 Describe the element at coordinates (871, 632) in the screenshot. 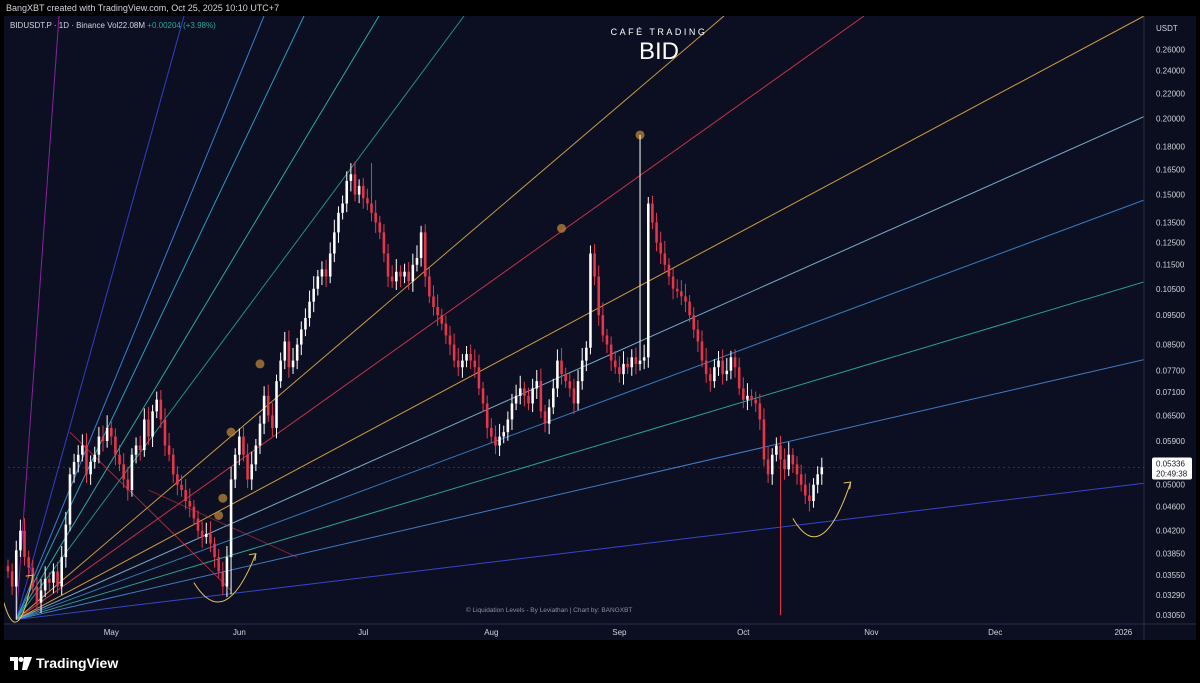

I see `time-tick-label: Nov` at that location.